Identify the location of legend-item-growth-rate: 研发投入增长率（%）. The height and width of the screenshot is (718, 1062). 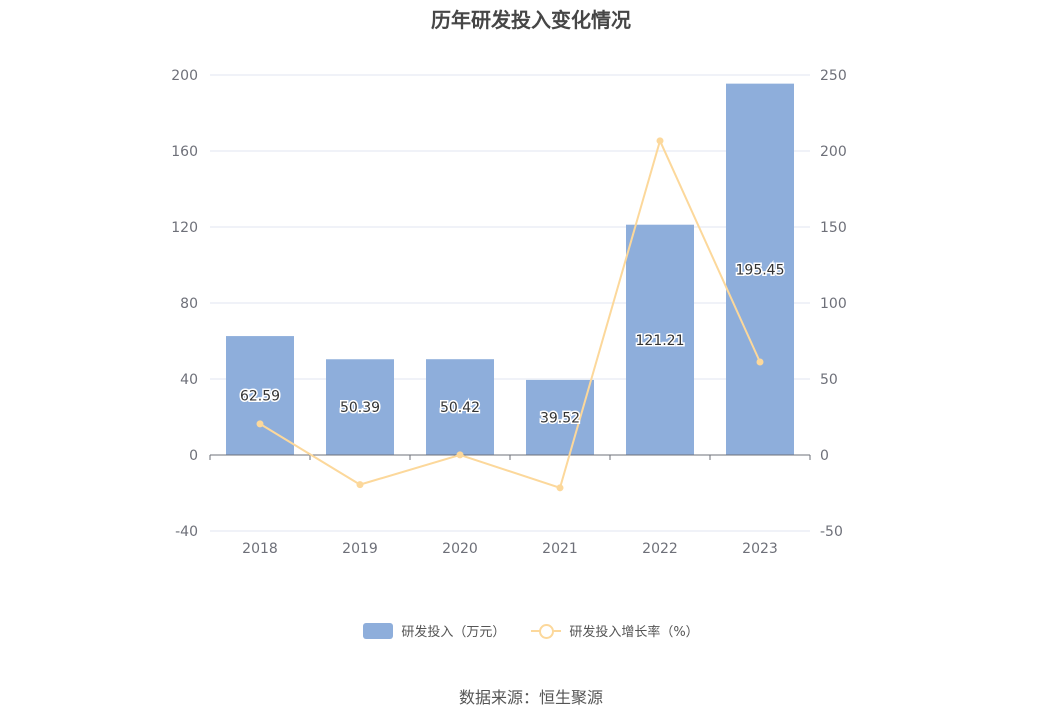
(615, 630).